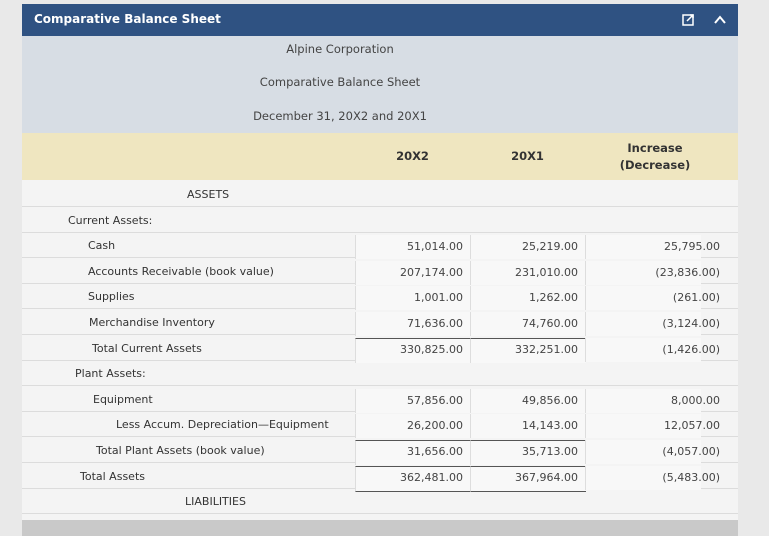 This screenshot has width=769, height=536. I want to click on amount: 26,200.00, so click(435, 426).